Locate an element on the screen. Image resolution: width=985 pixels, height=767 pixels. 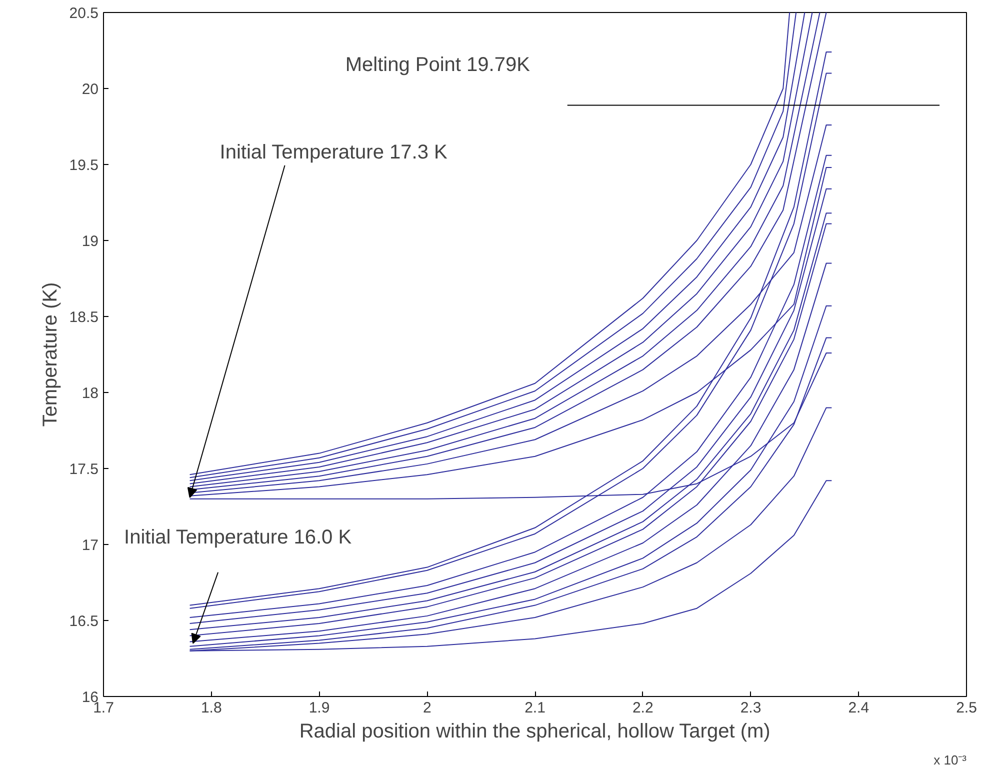
y-axis-title: Temperature (K) is located at coordinates (50, 354).